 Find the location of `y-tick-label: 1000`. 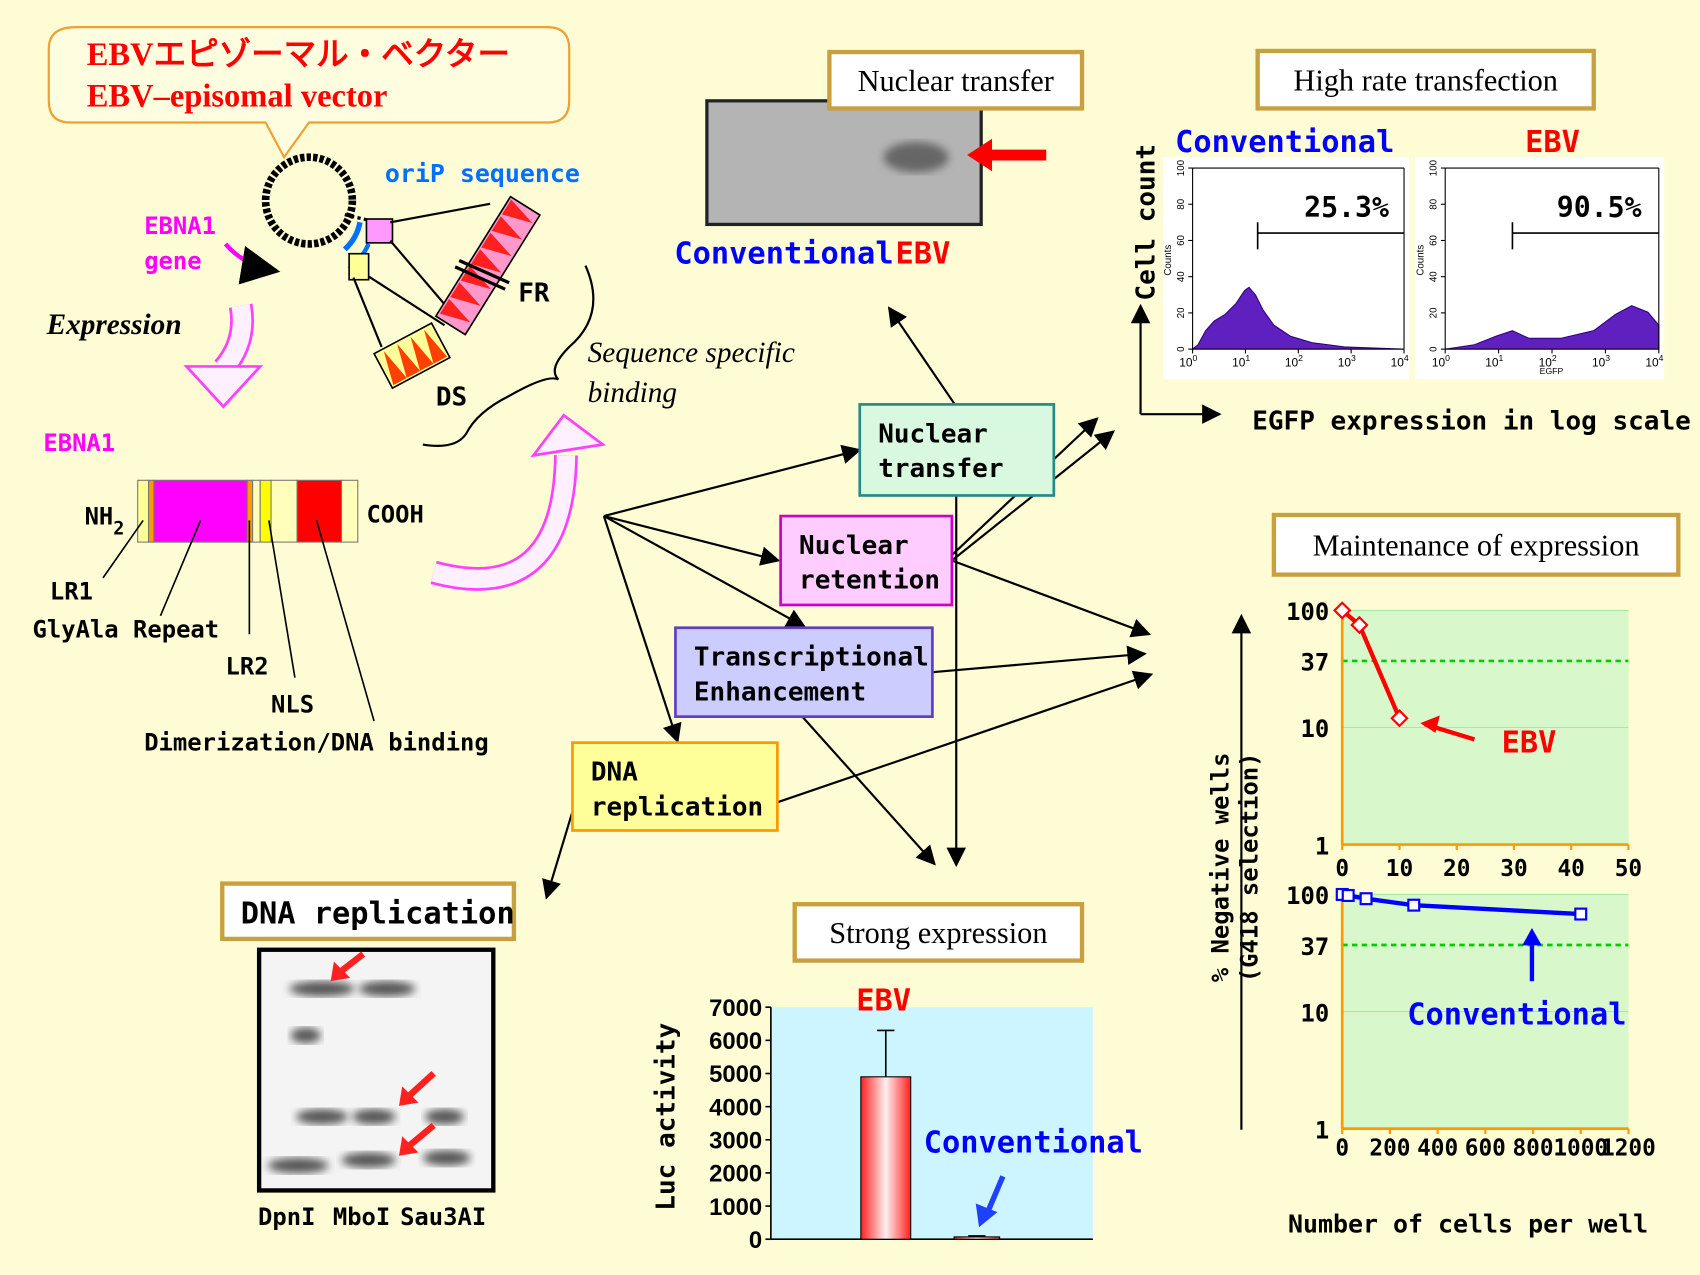

y-tick-label: 1000 is located at coordinates (735, 1207).